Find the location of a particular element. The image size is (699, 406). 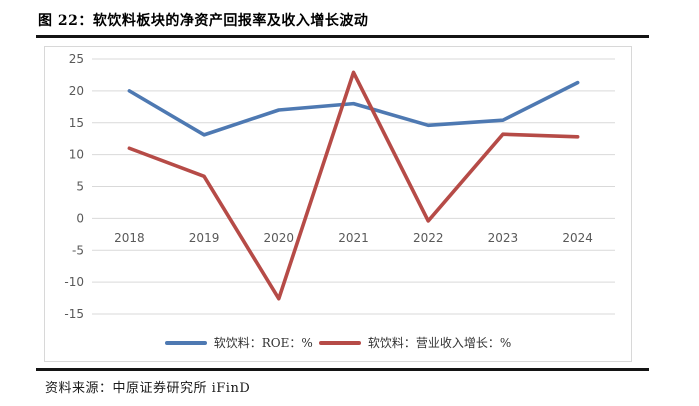

x-tick-label: 2019 is located at coordinates (204, 238).